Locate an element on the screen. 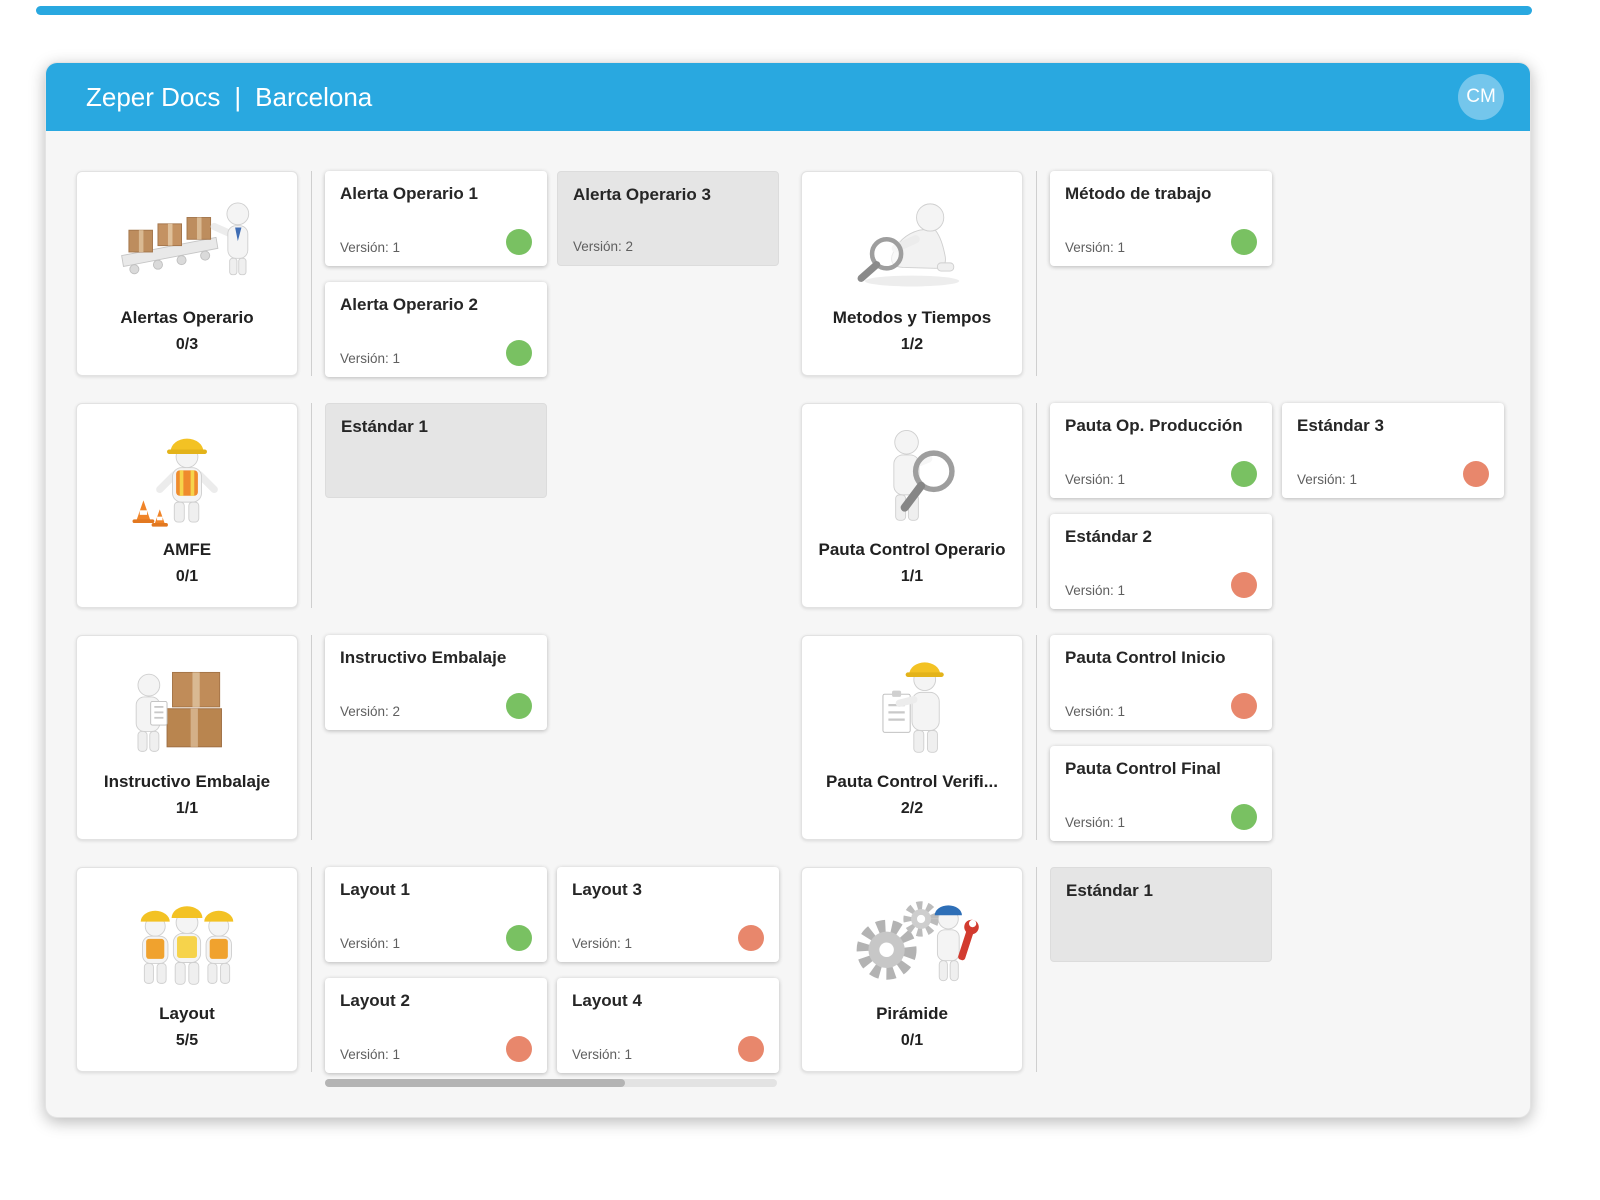 This screenshot has height=1200, width=1600. document-title: Alerta Operario 3 is located at coordinates (642, 194).